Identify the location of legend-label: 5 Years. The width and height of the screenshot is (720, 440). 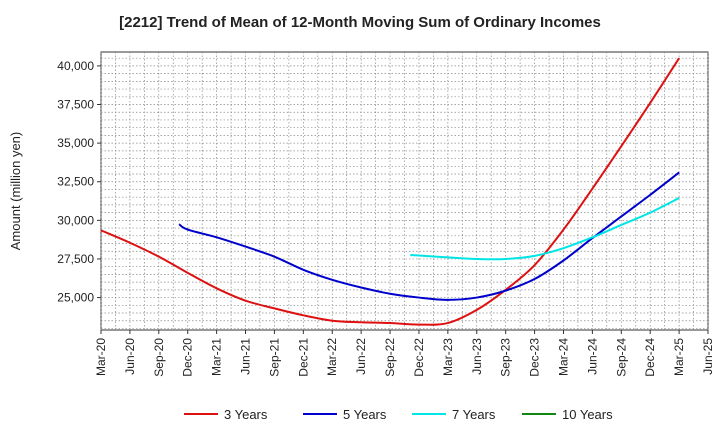
(365, 414).